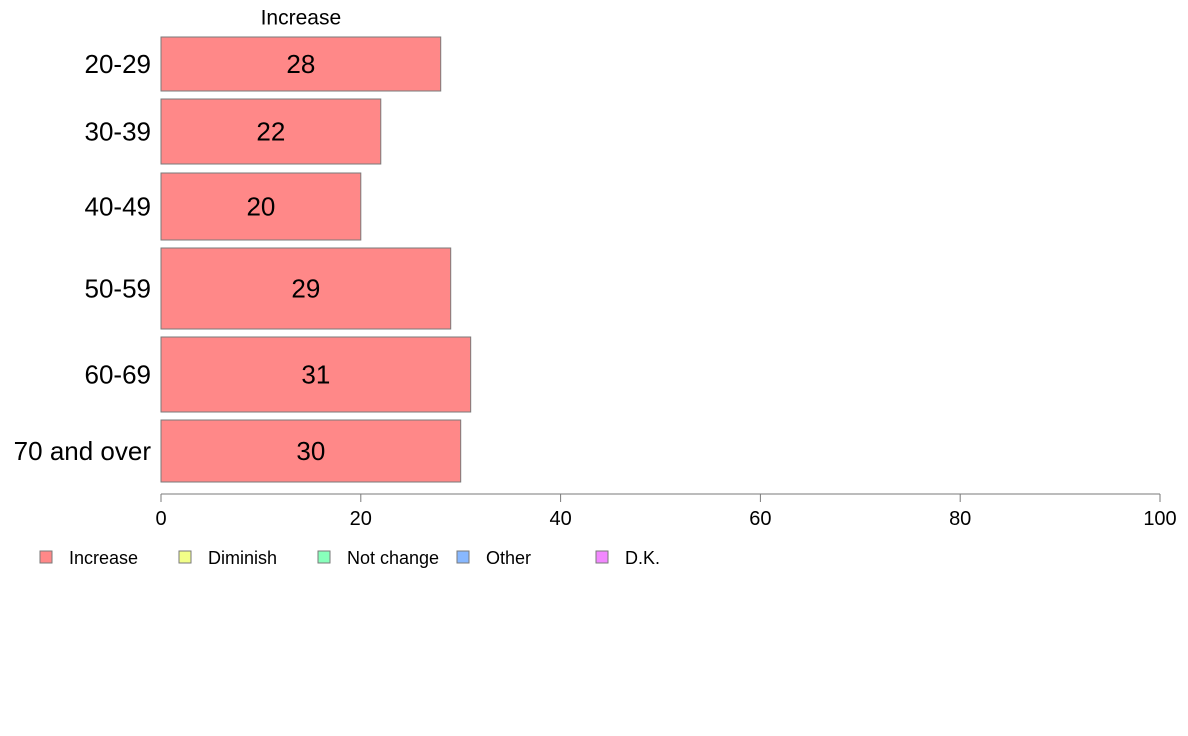 This screenshot has height=736, width=1188. What do you see at coordinates (508, 558) in the screenshot?
I see `legend-label: Other` at bounding box center [508, 558].